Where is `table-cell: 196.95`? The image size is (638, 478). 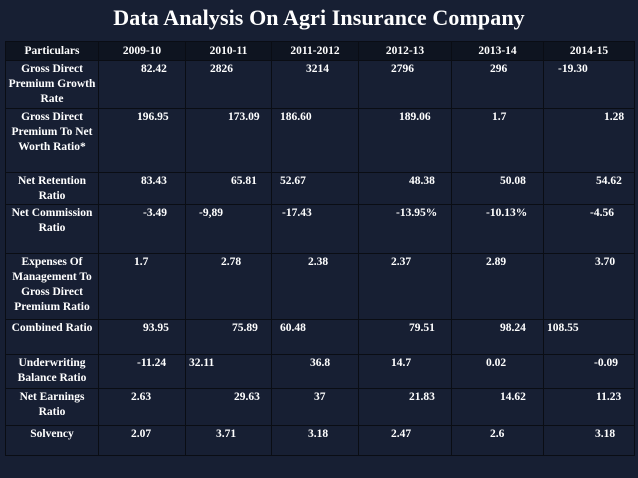 table-cell: 196.95 is located at coordinates (142, 140).